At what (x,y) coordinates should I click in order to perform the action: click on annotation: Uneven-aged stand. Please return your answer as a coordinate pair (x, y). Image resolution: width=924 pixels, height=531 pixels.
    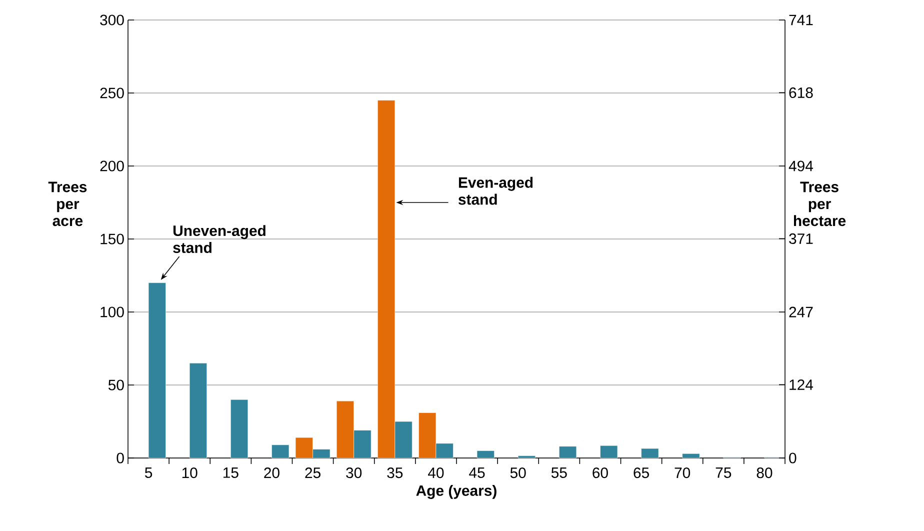
    Looking at the image, I should click on (219, 239).